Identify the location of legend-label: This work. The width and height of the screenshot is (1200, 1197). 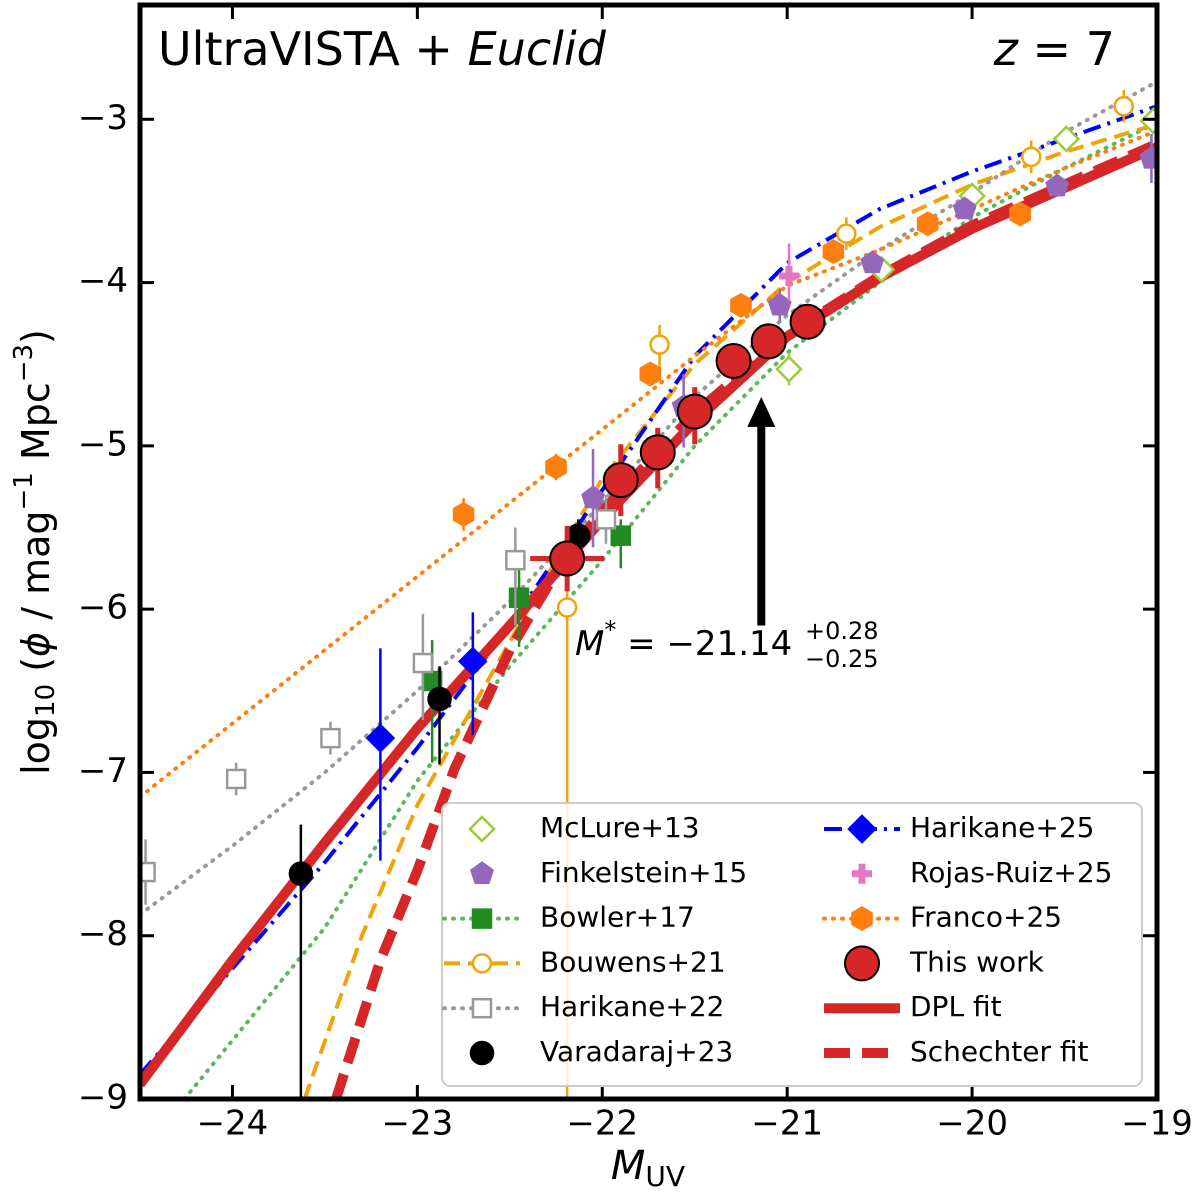
(977, 961).